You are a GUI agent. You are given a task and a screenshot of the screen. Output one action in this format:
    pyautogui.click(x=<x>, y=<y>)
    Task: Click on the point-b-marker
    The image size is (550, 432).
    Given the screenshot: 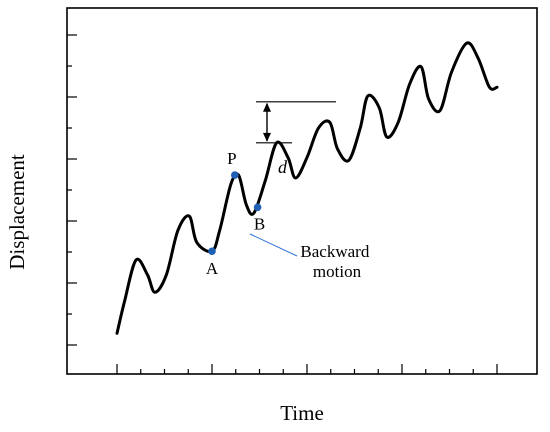 What is the action you would take?
    pyautogui.click(x=257, y=207)
    